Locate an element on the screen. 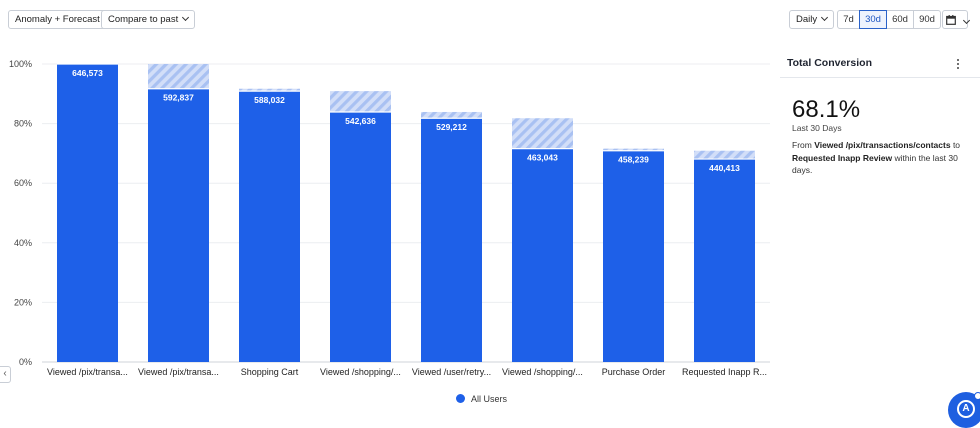  assistant-icon: A is located at coordinates (966, 409).